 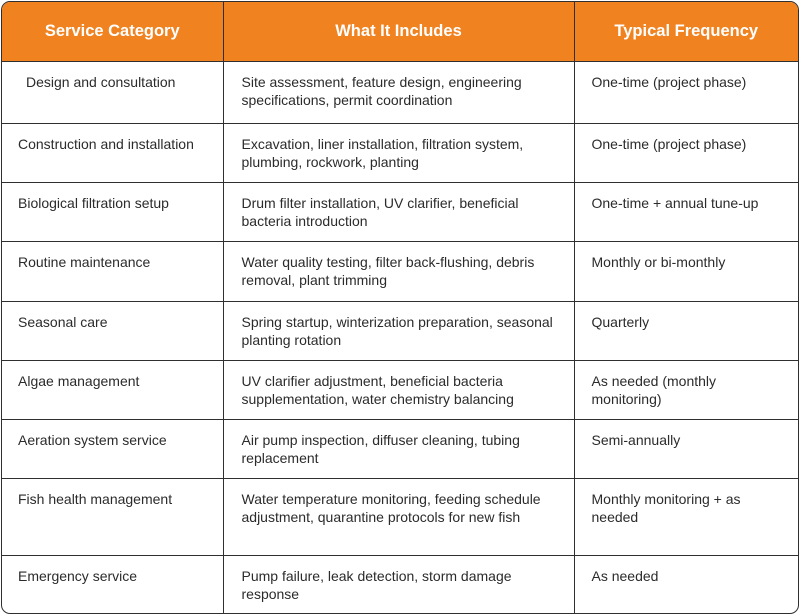 What do you see at coordinates (686, 271) in the screenshot?
I see `cell-frequency: Monthly or bi-monthly` at bounding box center [686, 271].